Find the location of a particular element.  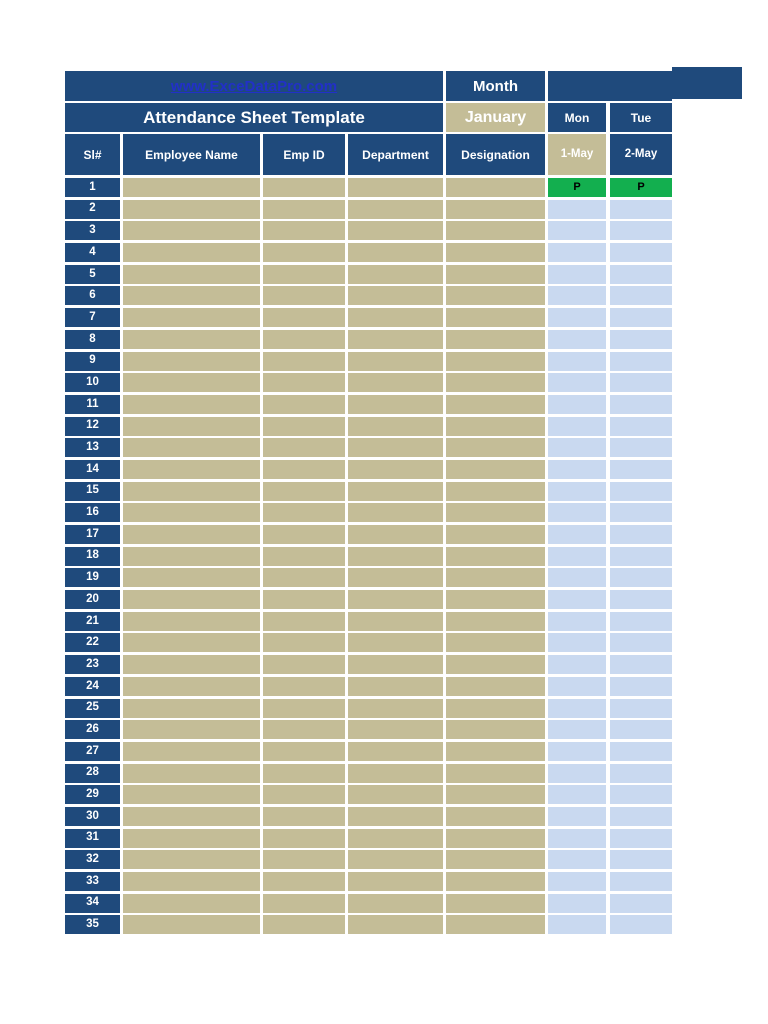

header-row-1: www.ExceDataPro.com Month is located at coordinates (368, 86).